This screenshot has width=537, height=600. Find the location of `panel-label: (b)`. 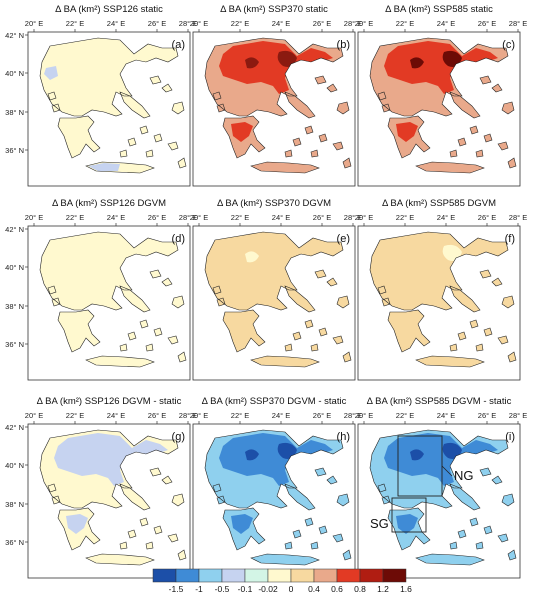

panel-label: (b) is located at coordinates (343, 45).